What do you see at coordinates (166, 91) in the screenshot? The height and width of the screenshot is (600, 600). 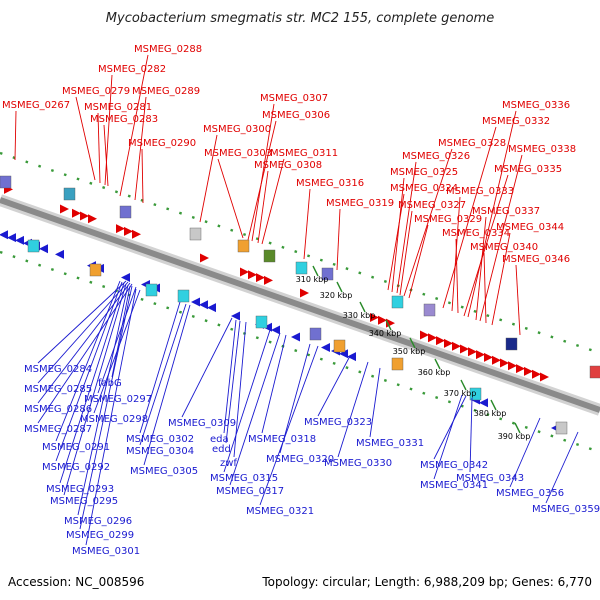 I see `gene-label: MSMEG_0289` at bounding box center [166, 91].